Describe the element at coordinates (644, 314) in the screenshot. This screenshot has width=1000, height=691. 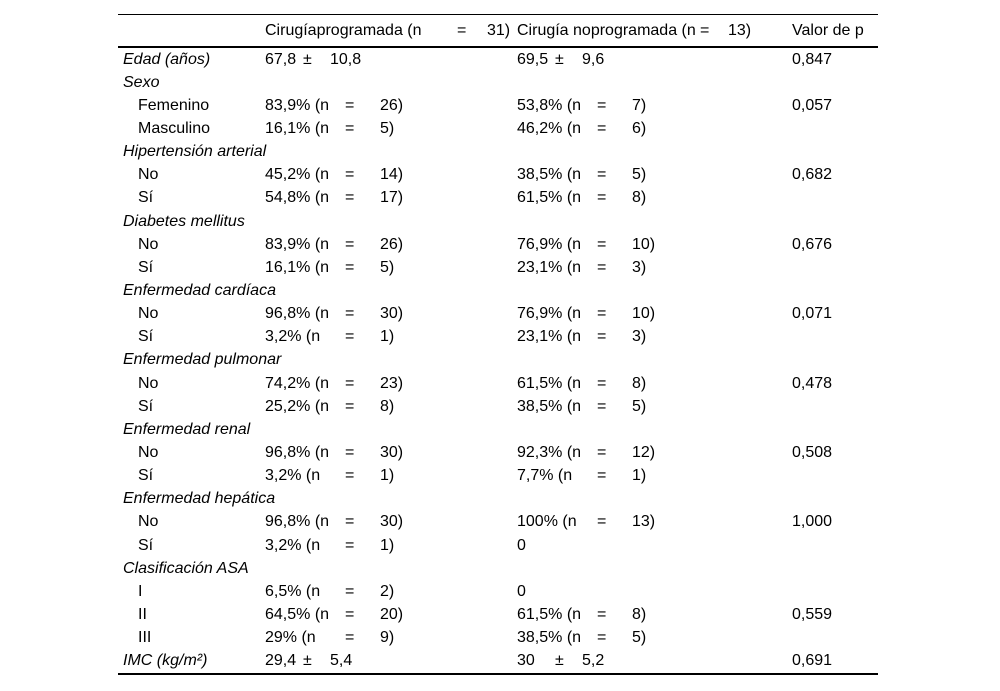
I see `value-n: 10)` at that location.